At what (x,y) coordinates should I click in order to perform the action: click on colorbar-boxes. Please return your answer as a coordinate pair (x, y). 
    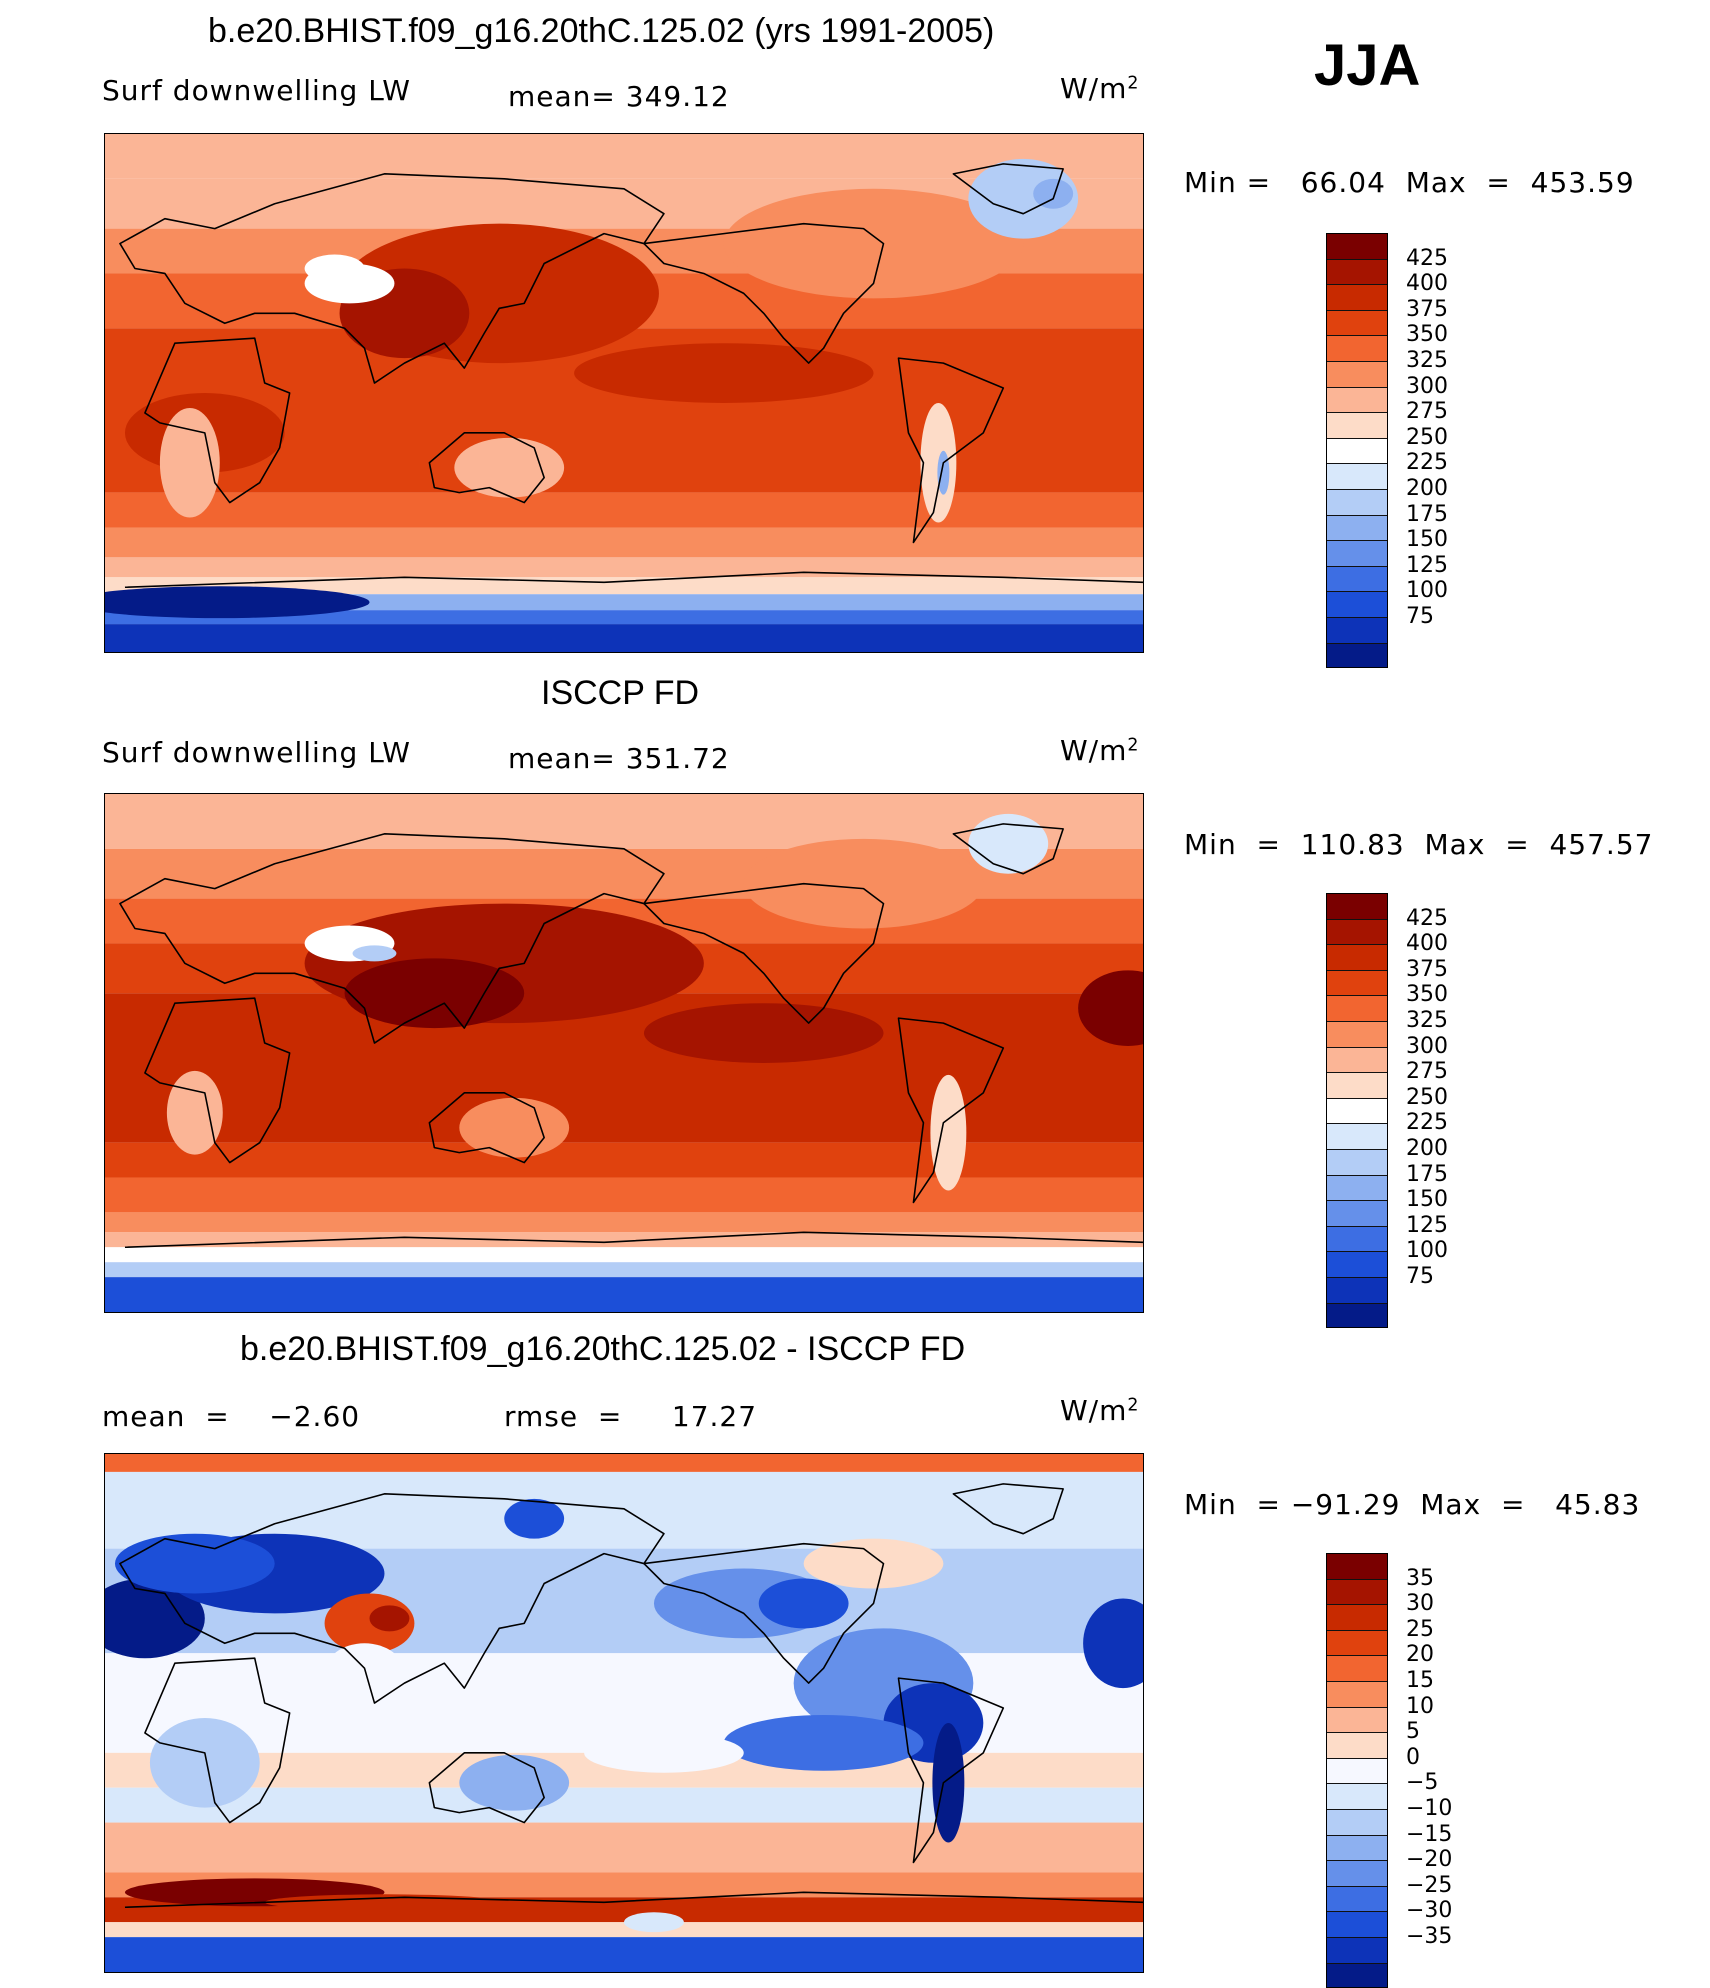
    Looking at the image, I should click on (1357, 450).